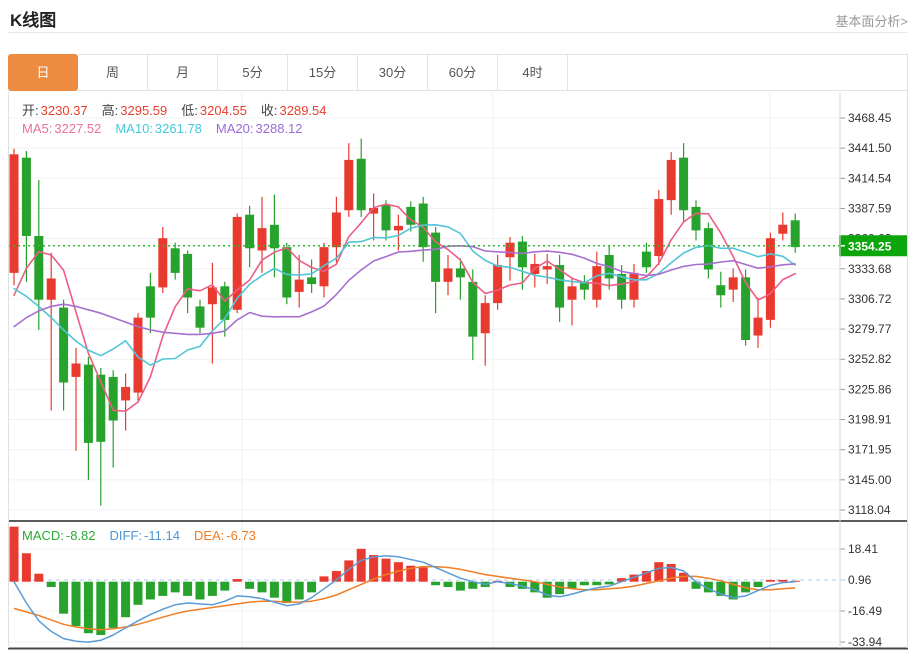 The height and width of the screenshot is (652, 918). Describe the element at coordinates (183, 72) in the screenshot. I see `tab-月: 月` at that location.